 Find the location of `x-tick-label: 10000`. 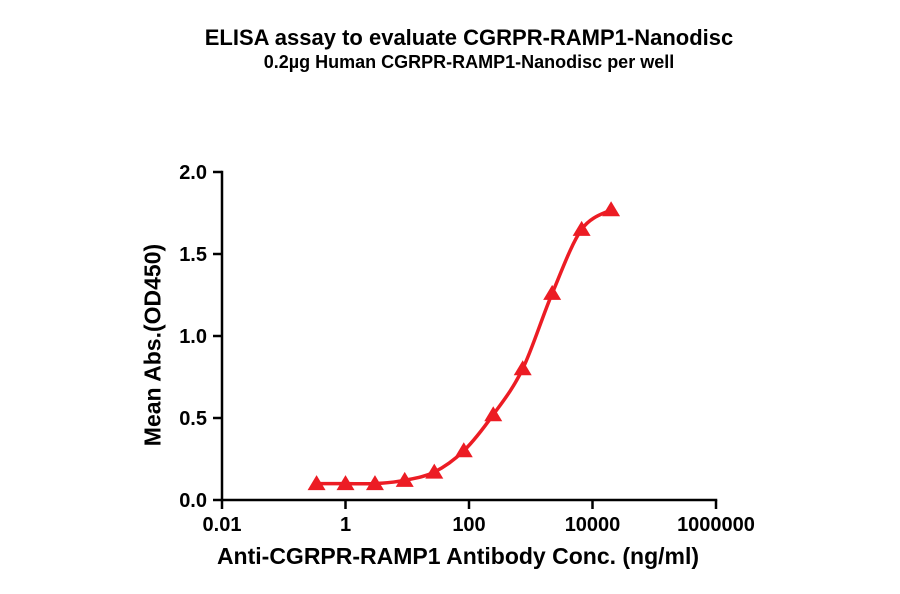

x-tick-label: 10000 is located at coordinates (593, 525).